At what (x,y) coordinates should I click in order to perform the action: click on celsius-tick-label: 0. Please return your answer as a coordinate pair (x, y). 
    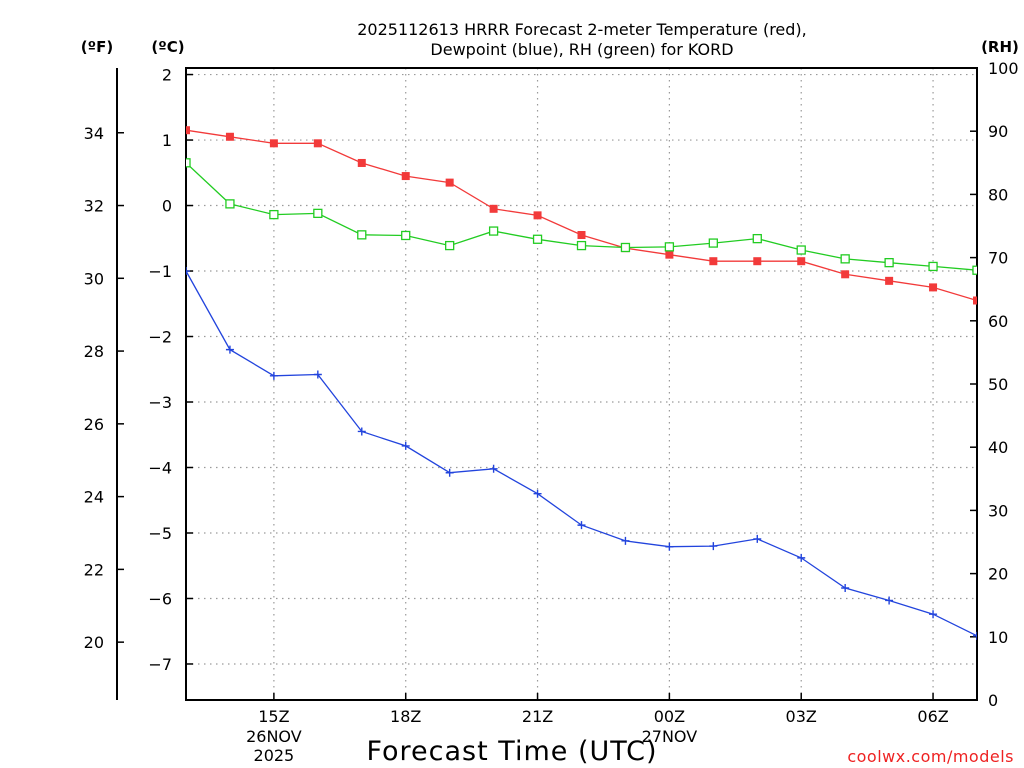
    Looking at the image, I should click on (167, 206).